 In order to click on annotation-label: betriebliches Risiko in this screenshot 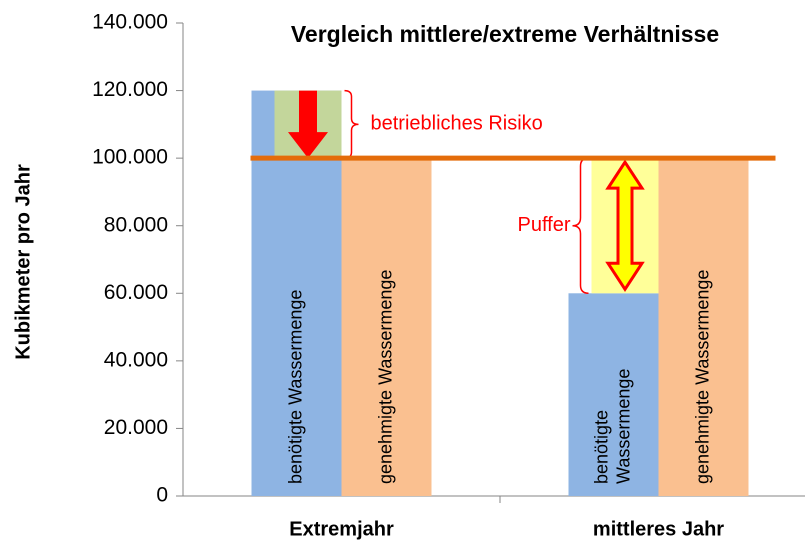, I will do `click(457, 124)`.